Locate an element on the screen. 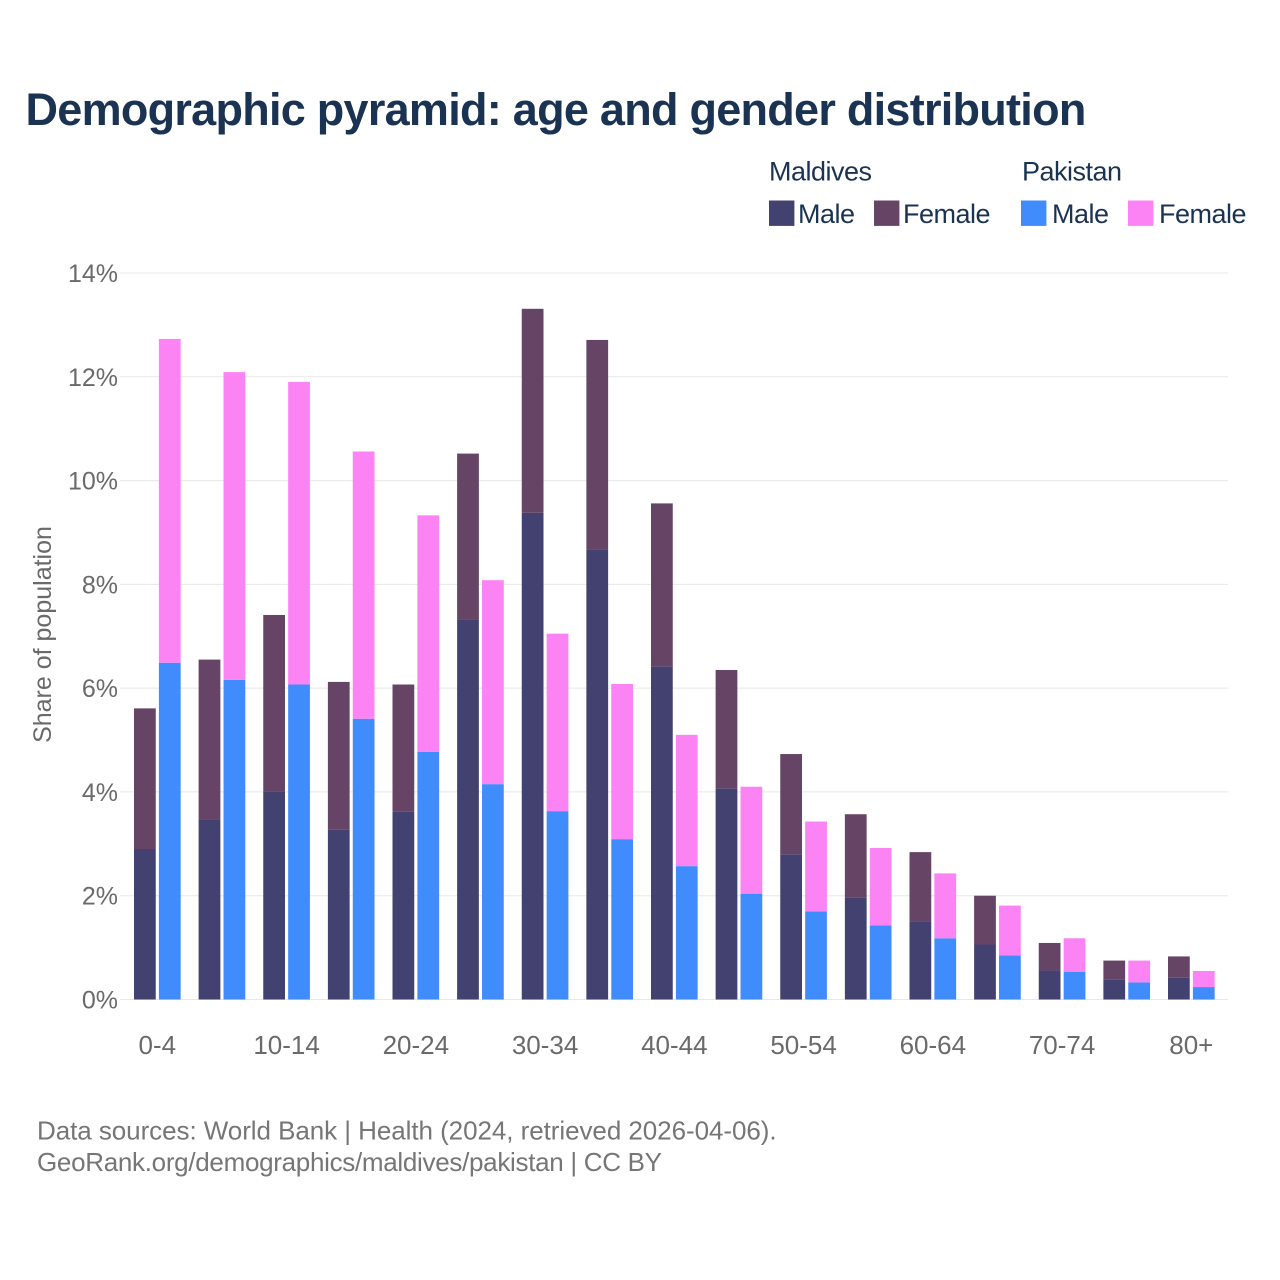 Image resolution: width=1280 pixels, height=1280 pixels. svg-text: Maldives is located at coordinates (820, 172).